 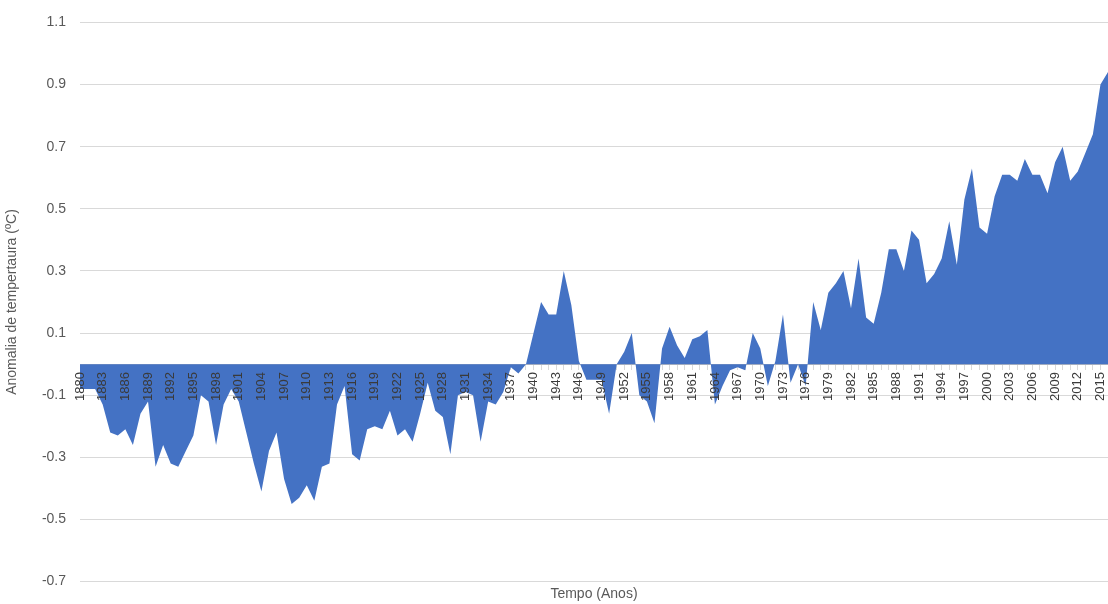 What do you see at coordinates (11, 302) in the screenshot?
I see `y-axis-title: Anomalia de tempertaura (ºC)` at bounding box center [11, 302].